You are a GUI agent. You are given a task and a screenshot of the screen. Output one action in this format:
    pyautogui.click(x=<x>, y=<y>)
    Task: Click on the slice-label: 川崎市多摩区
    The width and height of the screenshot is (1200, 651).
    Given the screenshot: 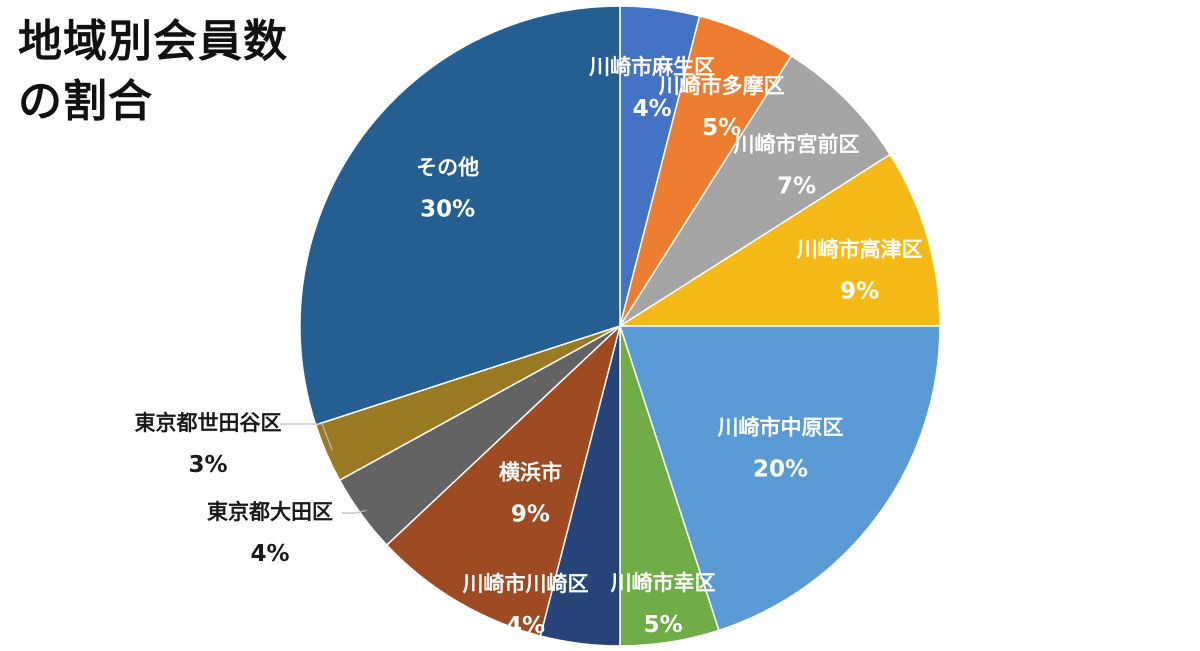 What is the action you would take?
    pyautogui.click(x=721, y=86)
    